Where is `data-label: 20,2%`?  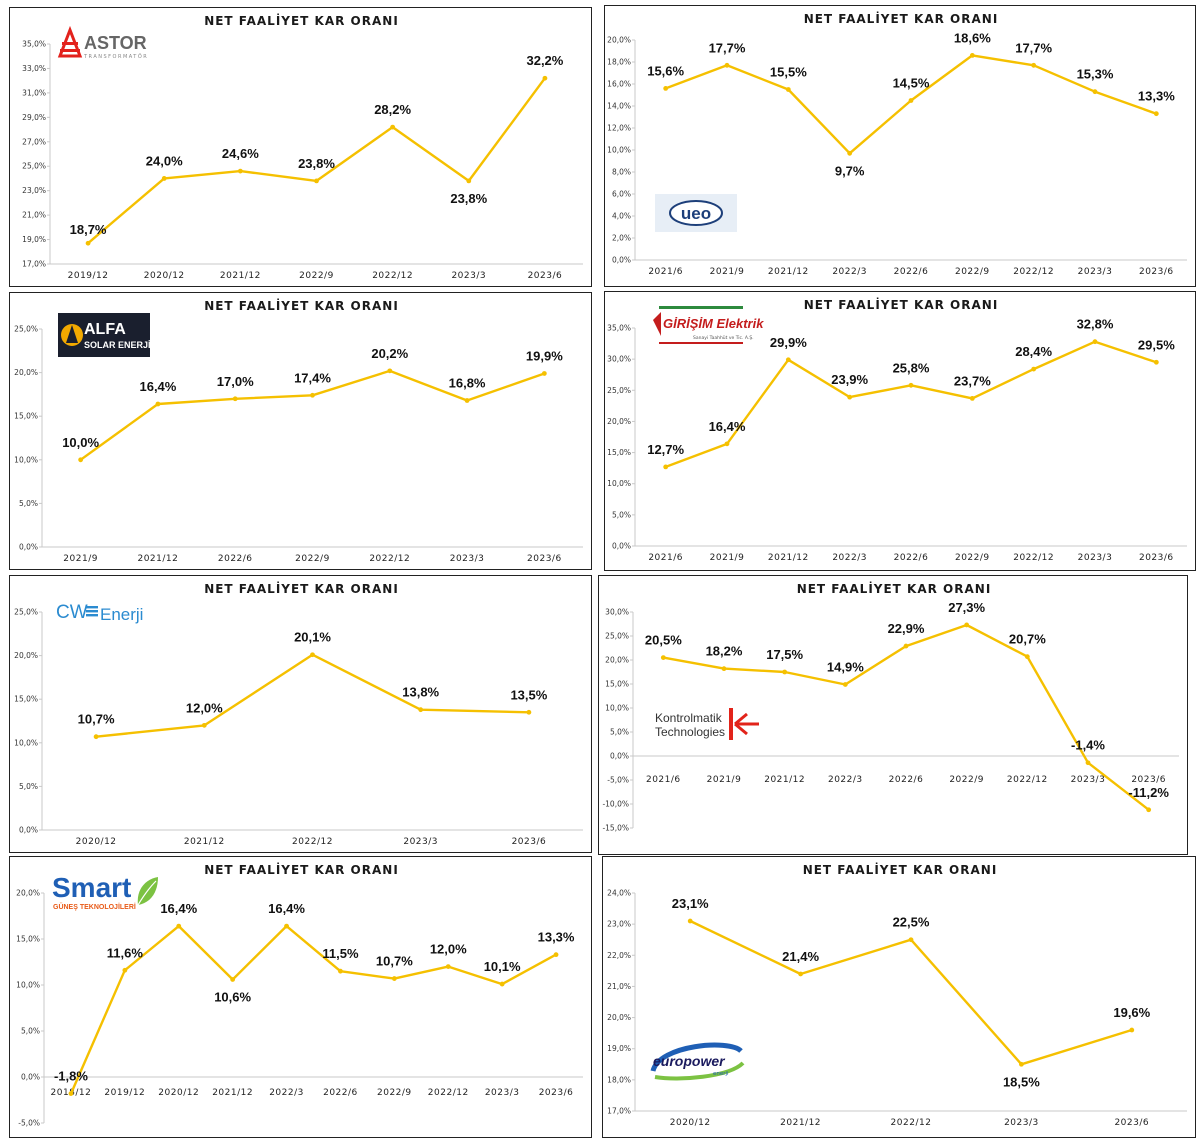 data-label: 20,2% is located at coordinates (389, 353).